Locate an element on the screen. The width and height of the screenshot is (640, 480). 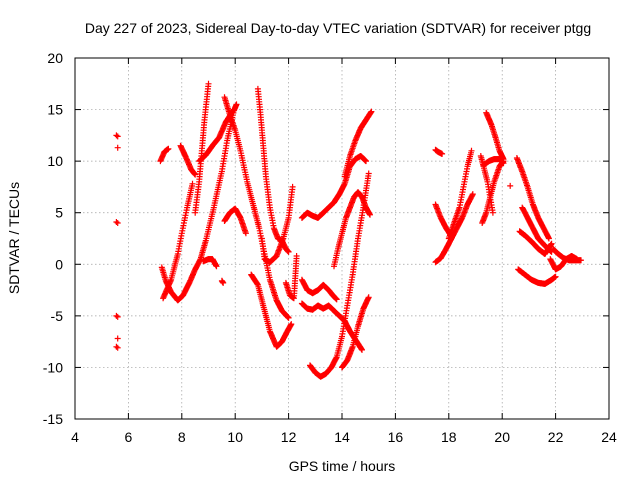
x-tick-label: 20 is located at coordinates (502, 437).